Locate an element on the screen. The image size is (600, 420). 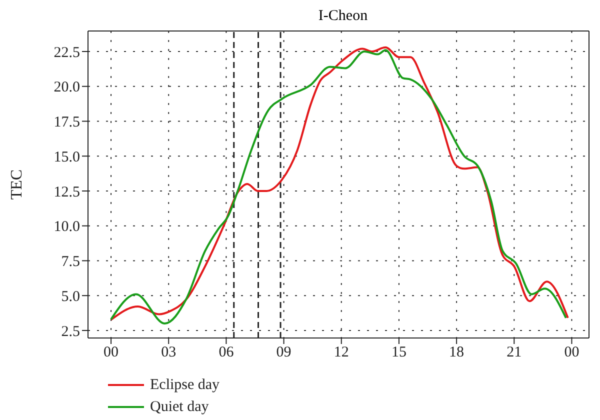
y-tick-label: 17.5 is located at coordinates (67, 122).